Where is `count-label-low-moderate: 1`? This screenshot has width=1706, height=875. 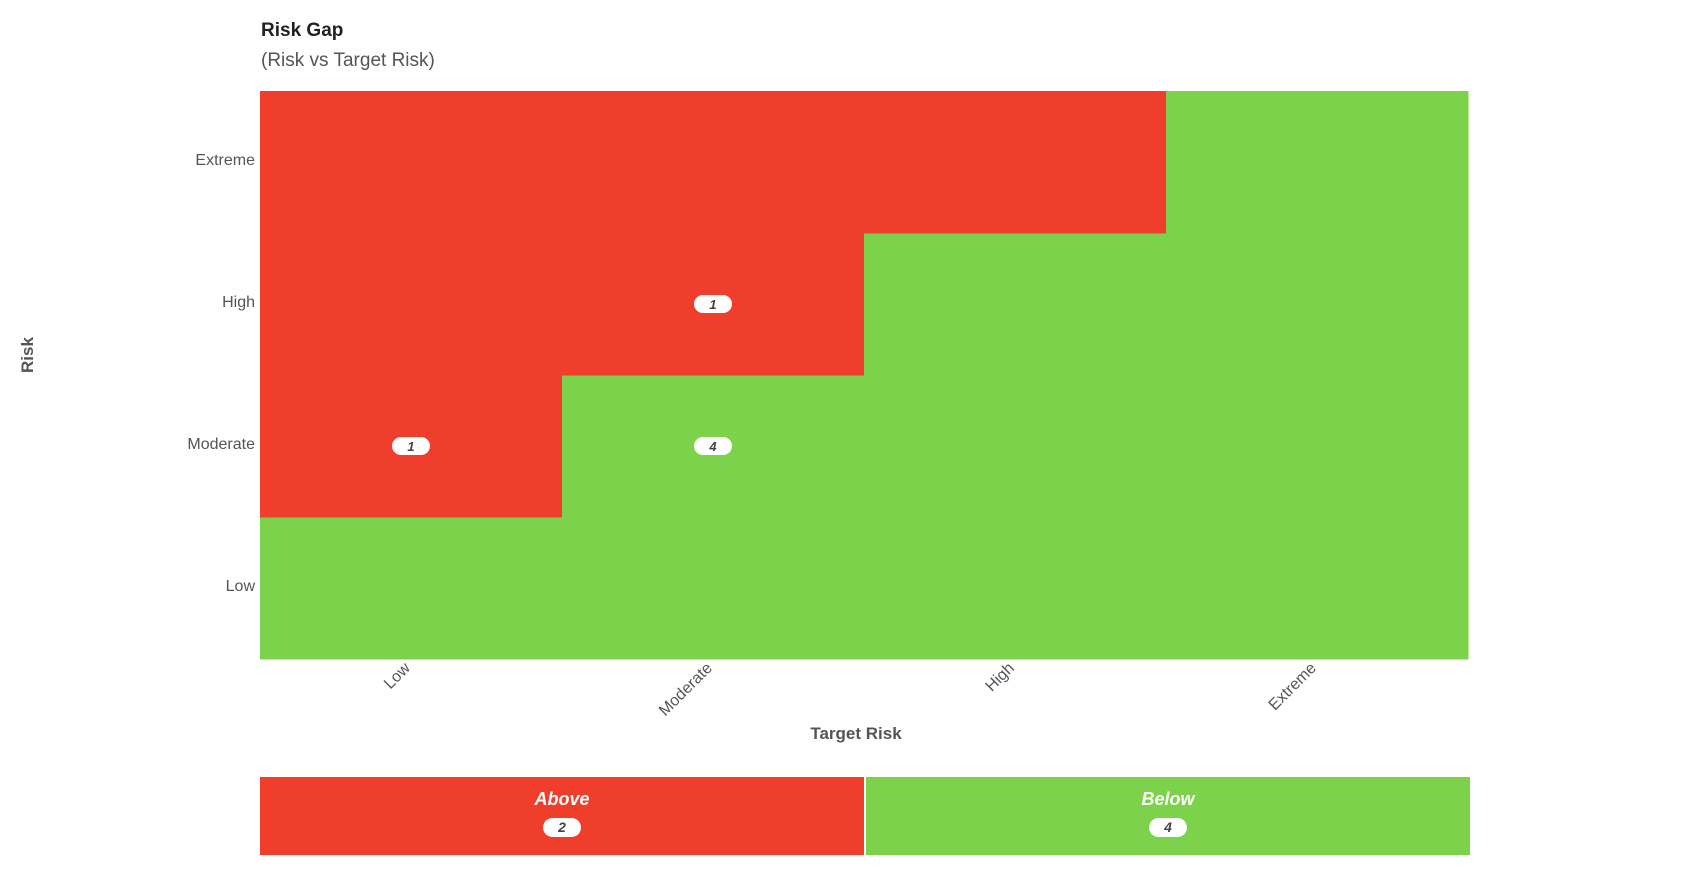
count-label-low-moderate: 1 is located at coordinates (411, 446).